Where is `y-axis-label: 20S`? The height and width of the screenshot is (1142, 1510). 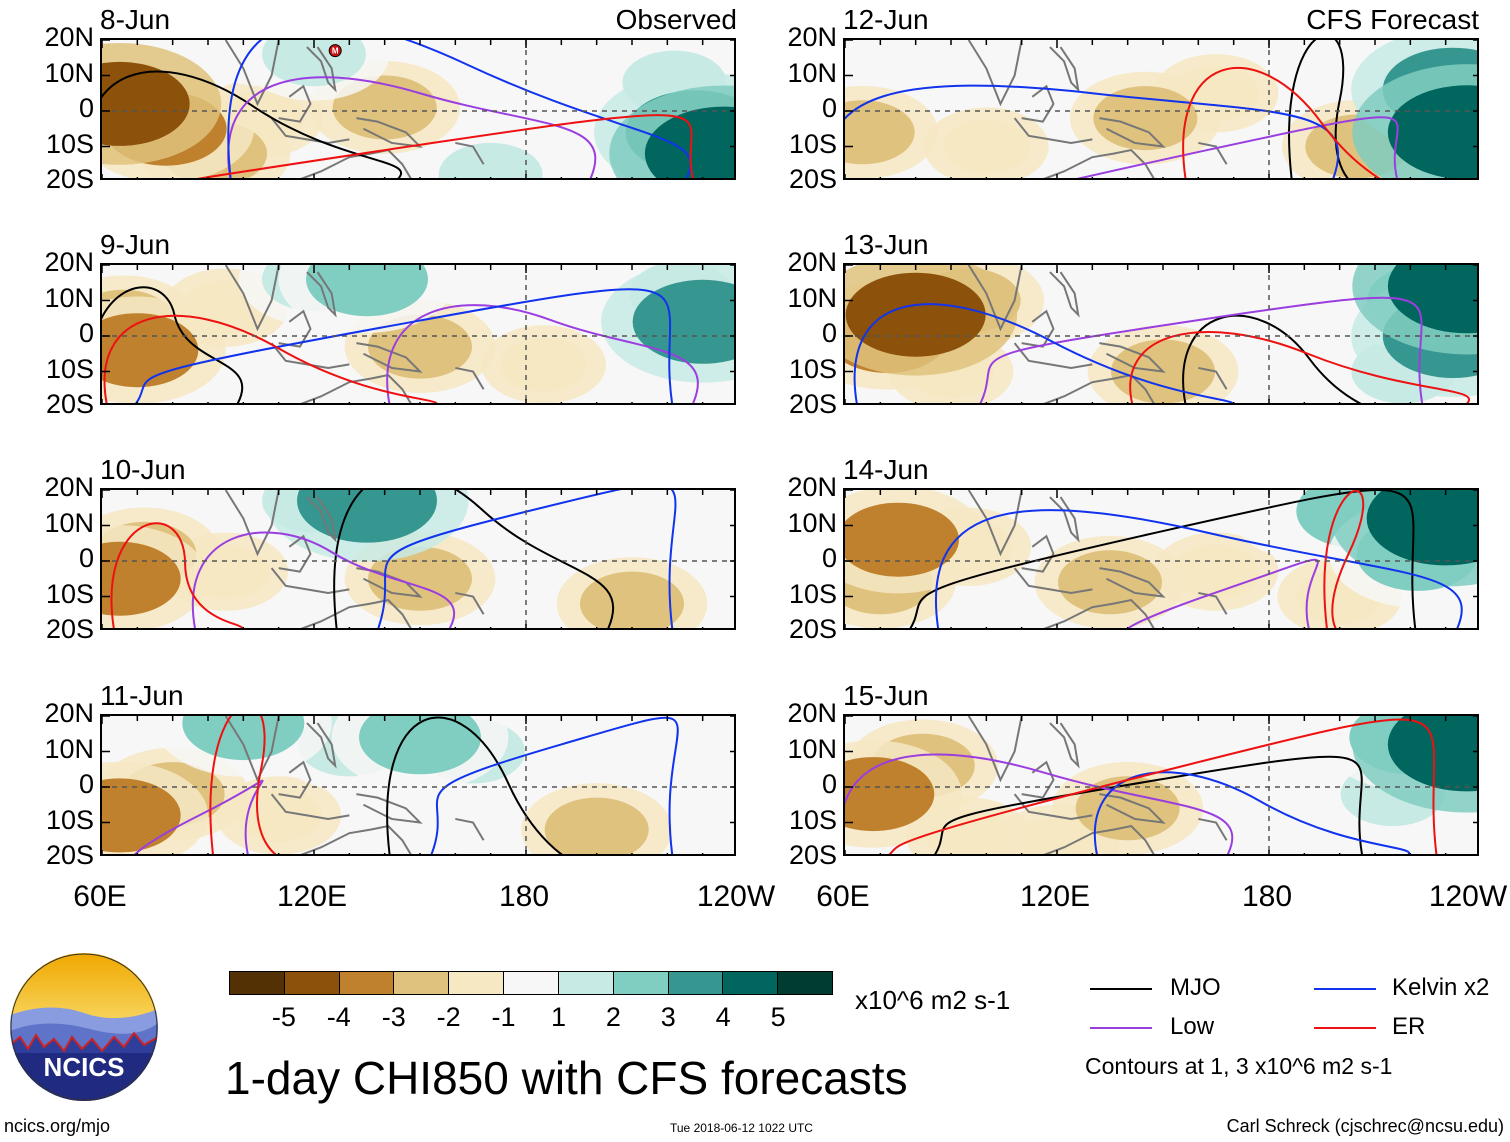 y-axis-label: 20S is located at coordinates (812, 404).